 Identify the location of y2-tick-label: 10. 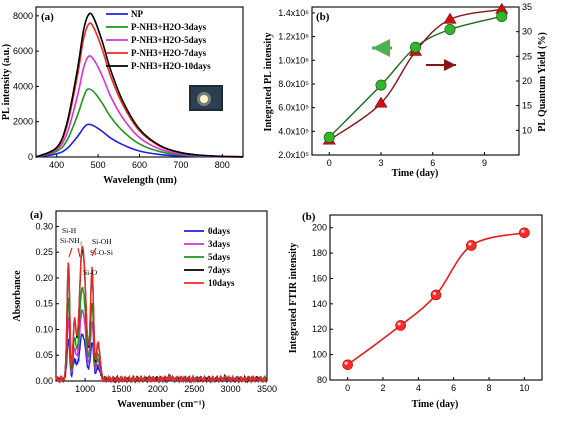
(527, 130).